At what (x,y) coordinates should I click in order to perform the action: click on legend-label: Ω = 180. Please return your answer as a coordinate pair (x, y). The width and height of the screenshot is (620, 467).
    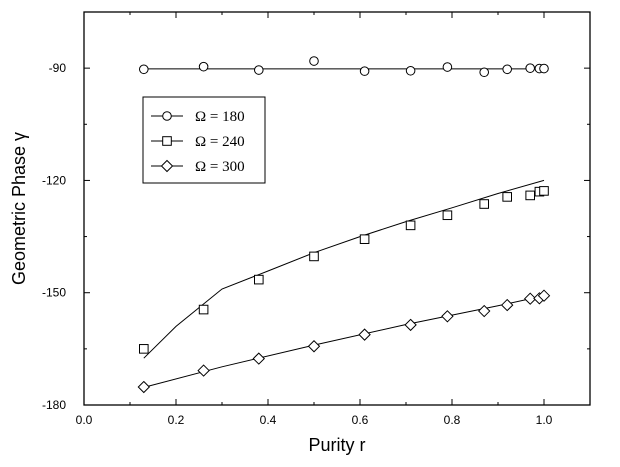
    Looking at the image, I should click on (220, 117).